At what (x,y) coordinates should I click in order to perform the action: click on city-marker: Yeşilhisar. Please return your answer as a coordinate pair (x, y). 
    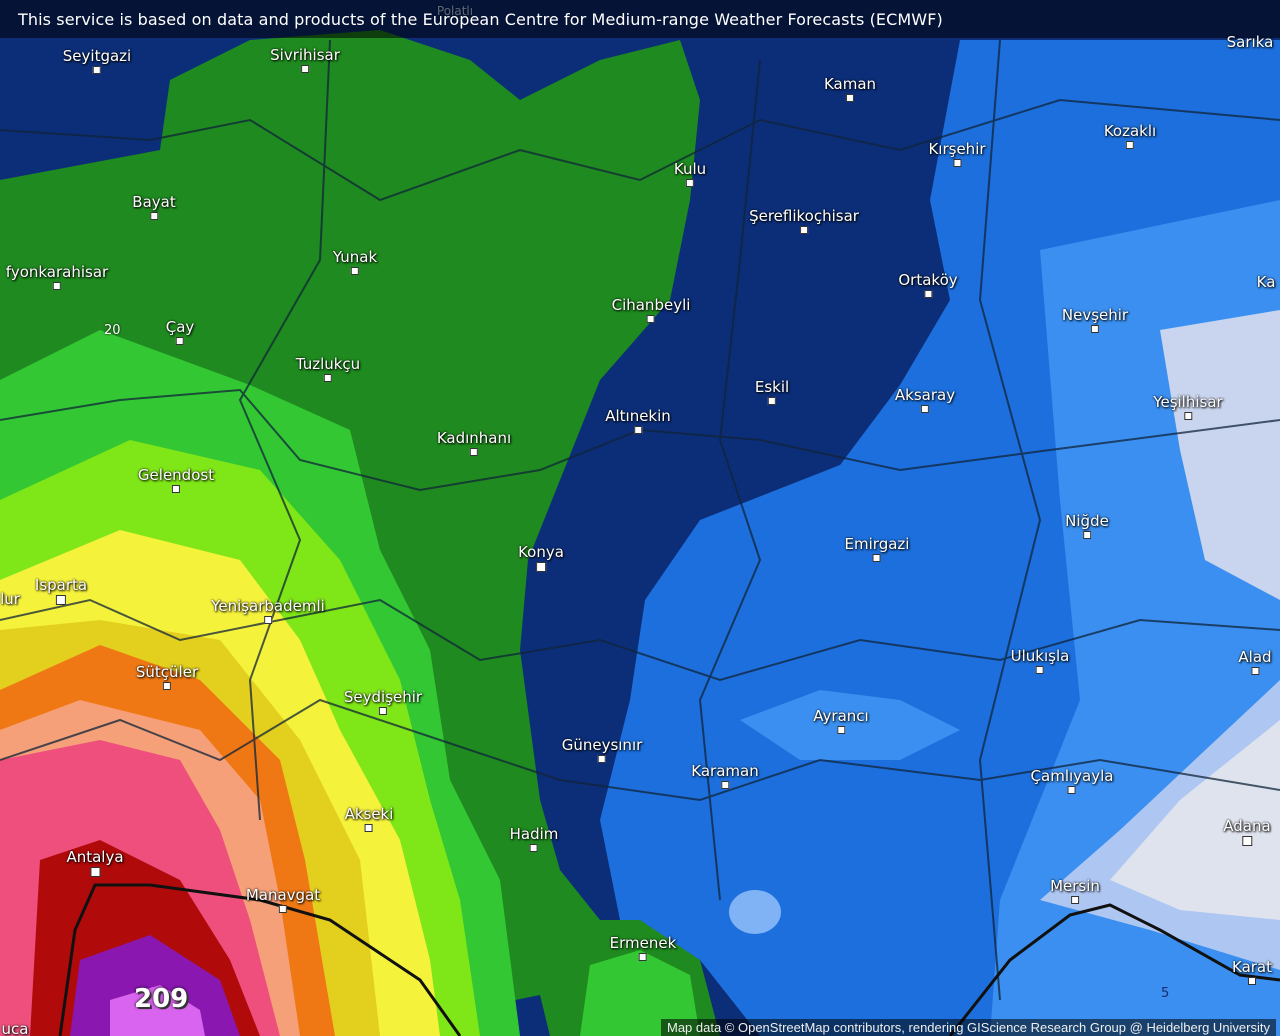
    Looking at the image, I should click on (1188, 406).